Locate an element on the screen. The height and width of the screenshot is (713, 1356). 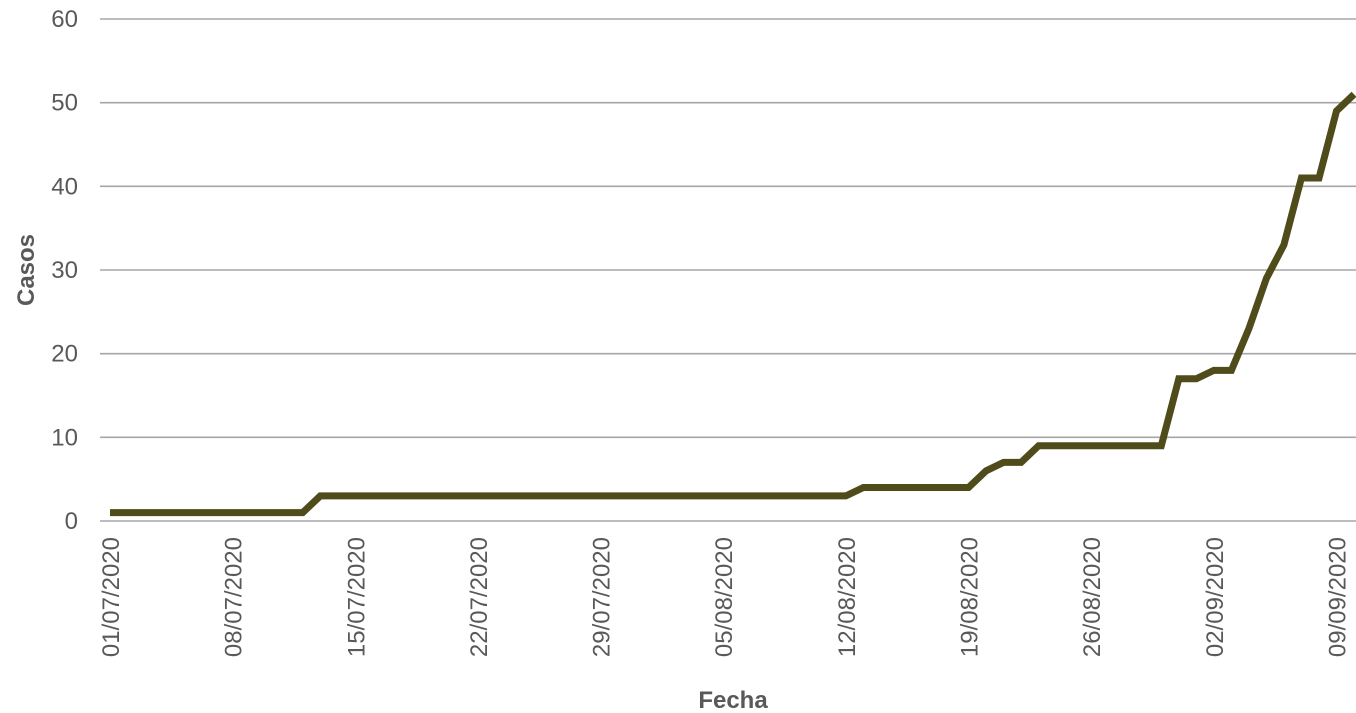
y-tick-label: 50 is located at coordinates (64, 103).